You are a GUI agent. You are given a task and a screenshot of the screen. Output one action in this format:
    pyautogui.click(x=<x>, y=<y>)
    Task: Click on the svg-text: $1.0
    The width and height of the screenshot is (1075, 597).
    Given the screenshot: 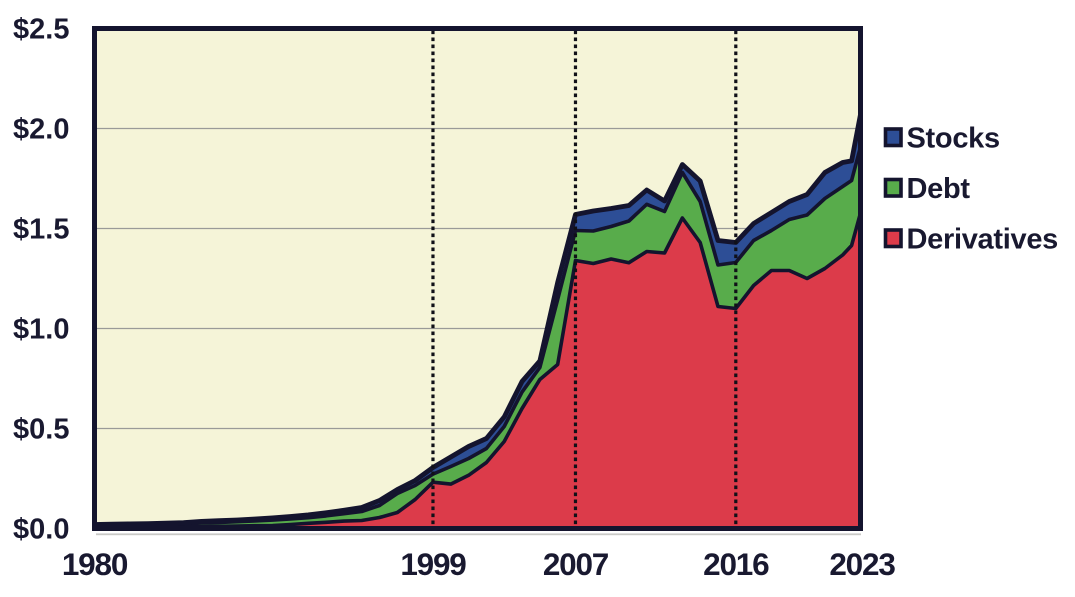 What is the action you would take?
    pyautogui.click(x=41, y=330)
    